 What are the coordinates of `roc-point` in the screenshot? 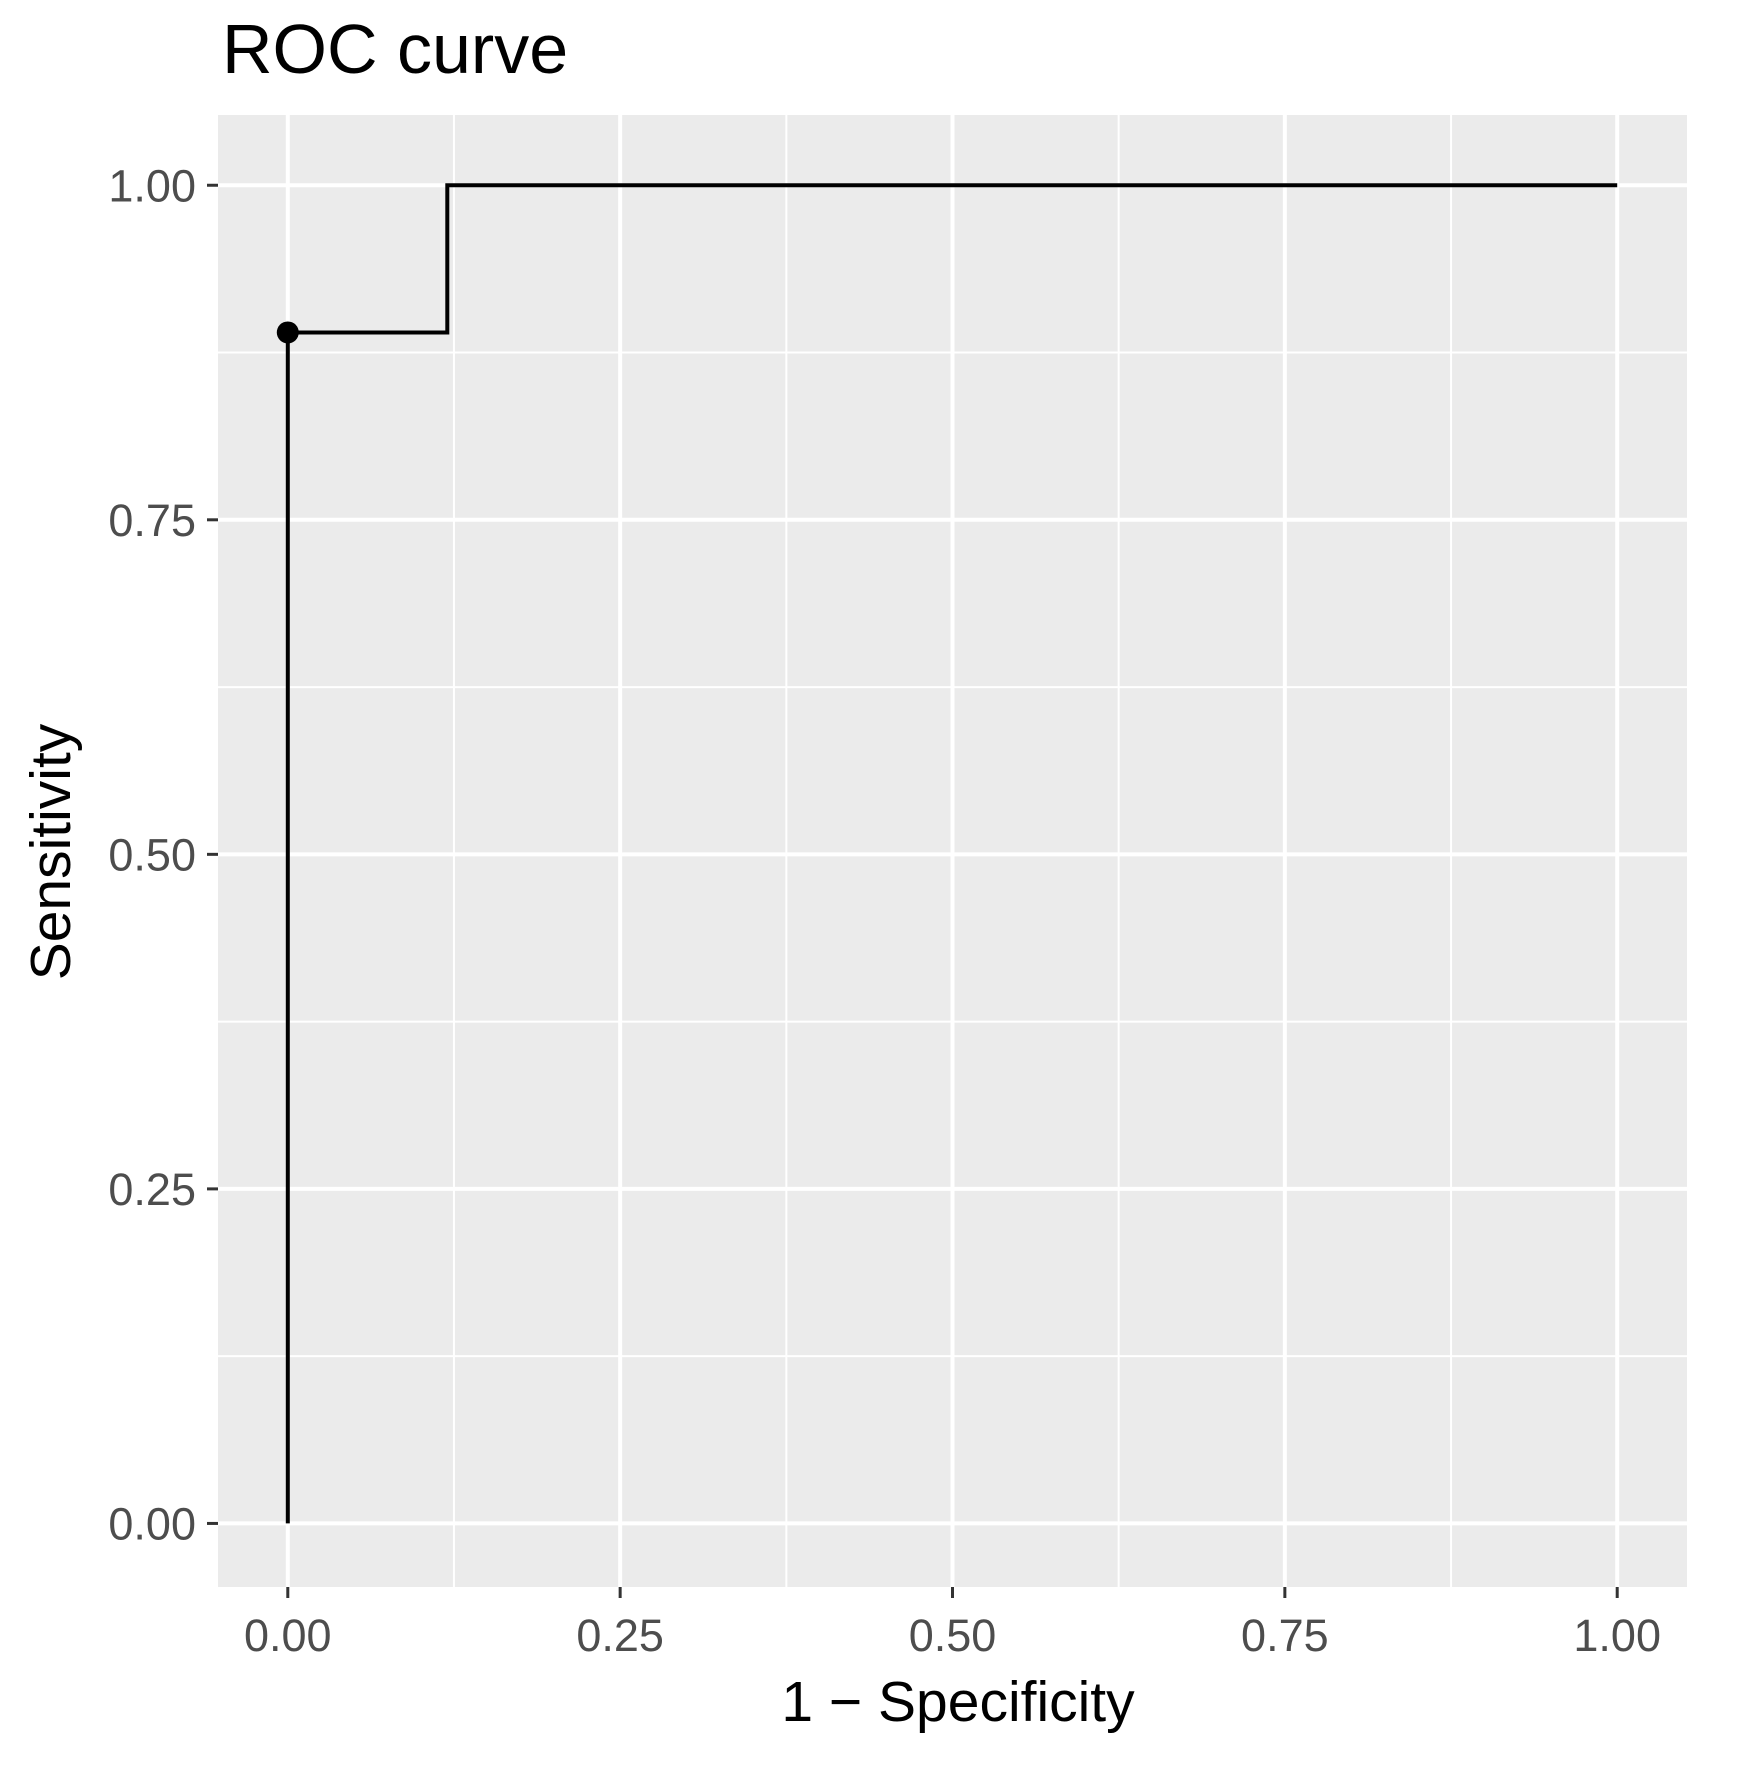 It's located at (287, 332).